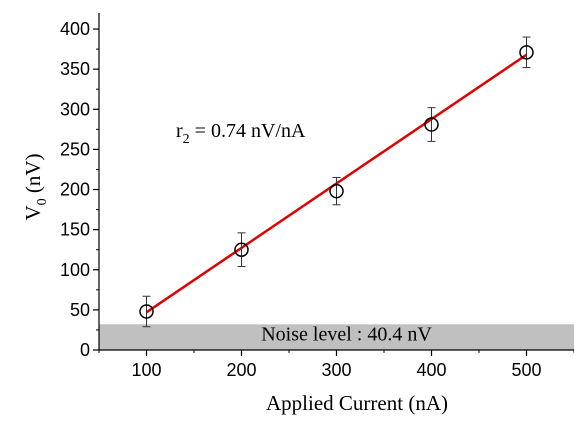 The image size is (574, 421). What do you see at coordinates (431, 370) in the screenshot?
I see `x-tick-label: 400` at bounding box center [431, 370].